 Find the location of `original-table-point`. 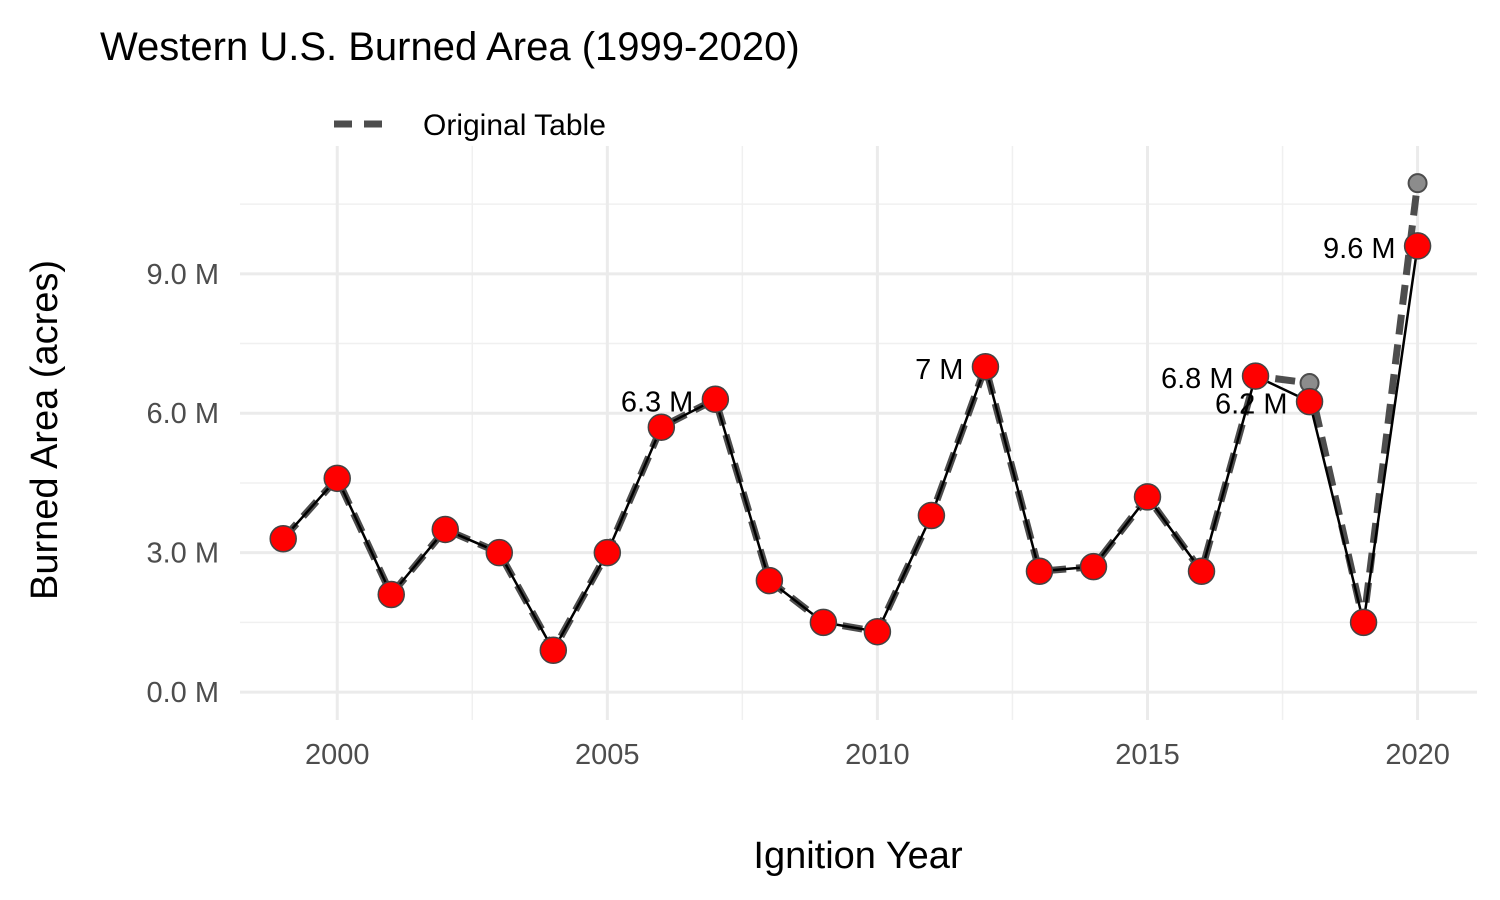

original-table-point is located at coordinates (1417, 183).